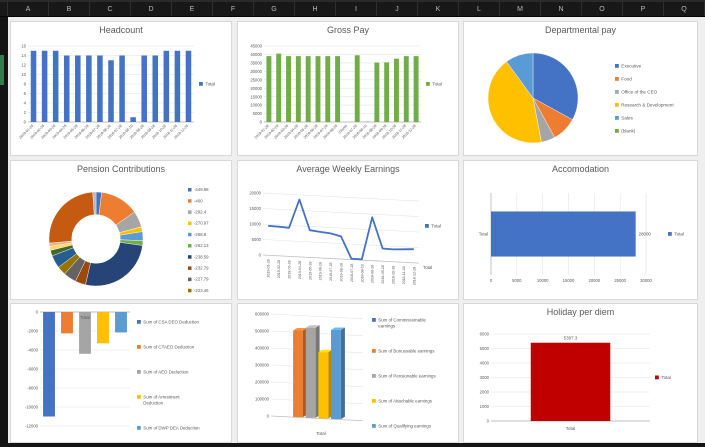 Image resolution: width=705 pixels, height=447 pixels. What do you see at coordinates (151, 9) in the screenshot?
I see `column-header-D: D` at bounding box center [151, 9].